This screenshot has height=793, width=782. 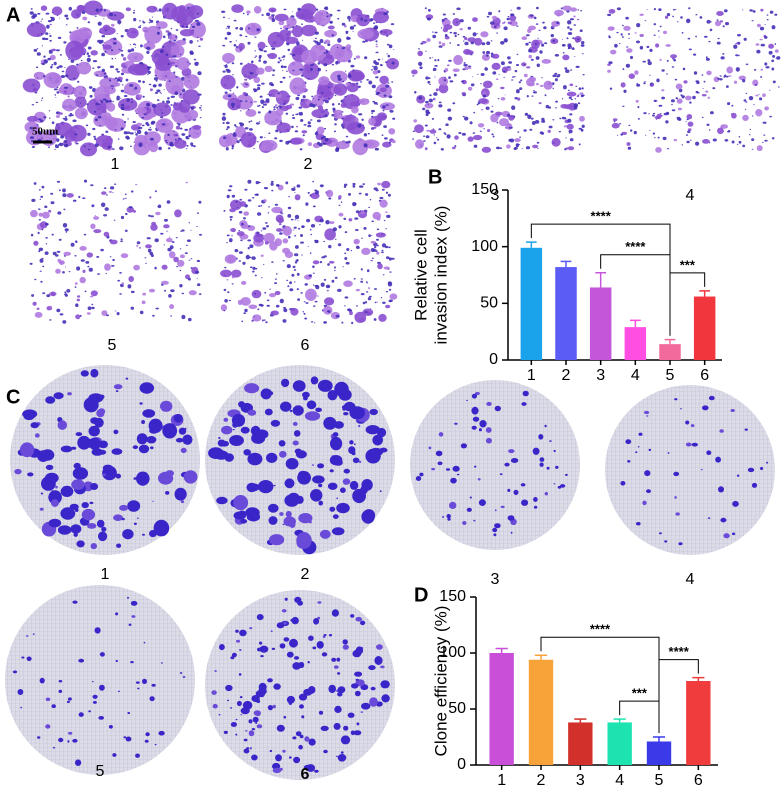 What do you see at coordinates (670, 352) in the screenshot?
I see `bar` at bounding box center [670, 352].